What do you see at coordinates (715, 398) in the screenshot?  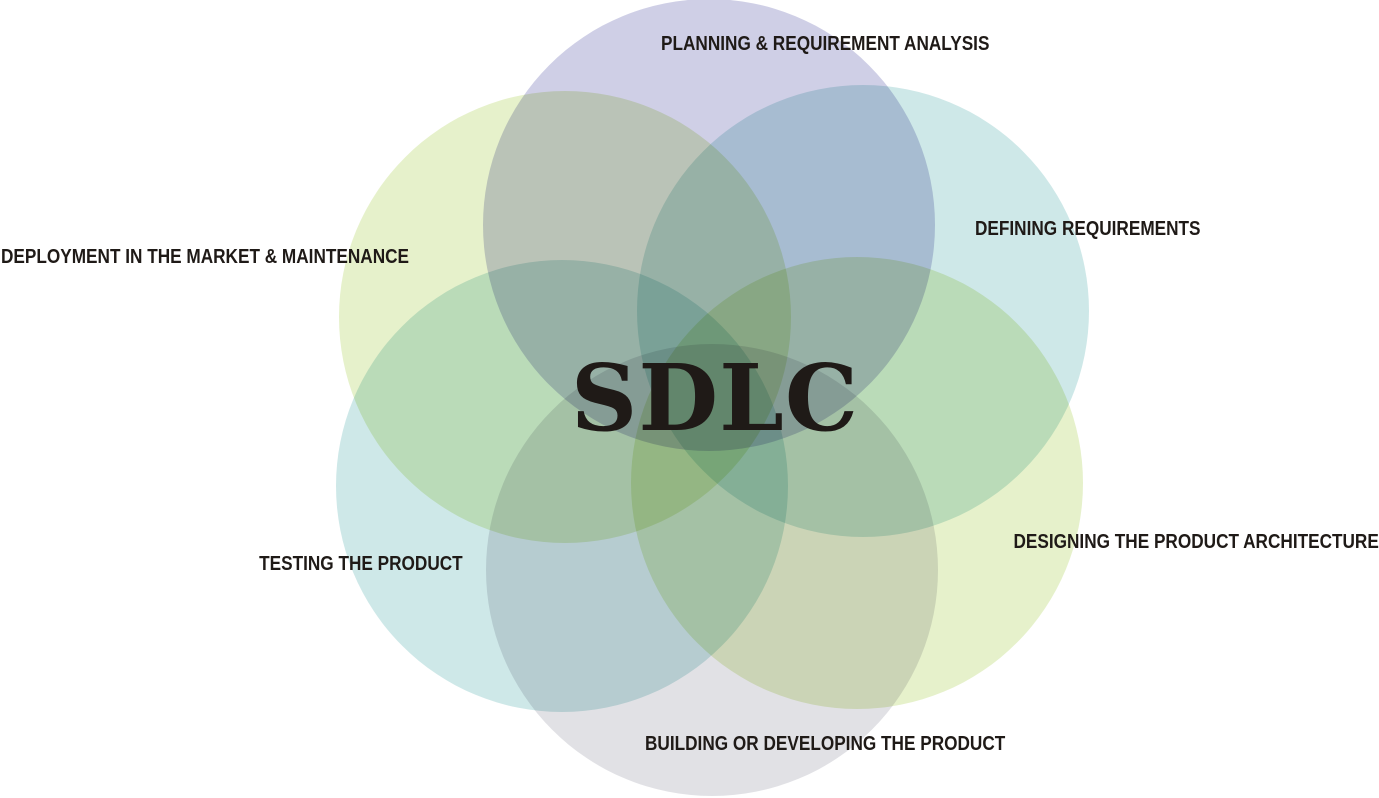 I see `center-title: SDLC` at bounding box center [715, 398].